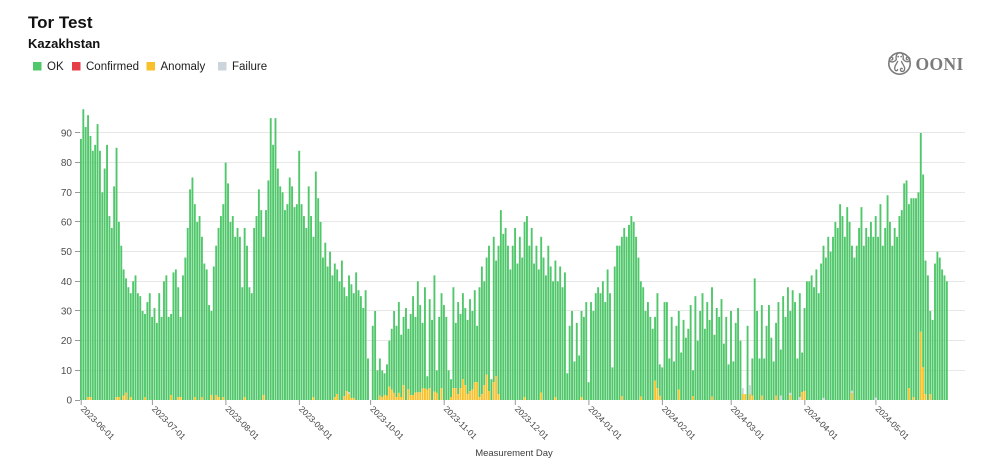 The image size is (1000, 474). Describe the element at coordinates (67, 252) in the screenshot. I see `svg-text: 50` at that location.